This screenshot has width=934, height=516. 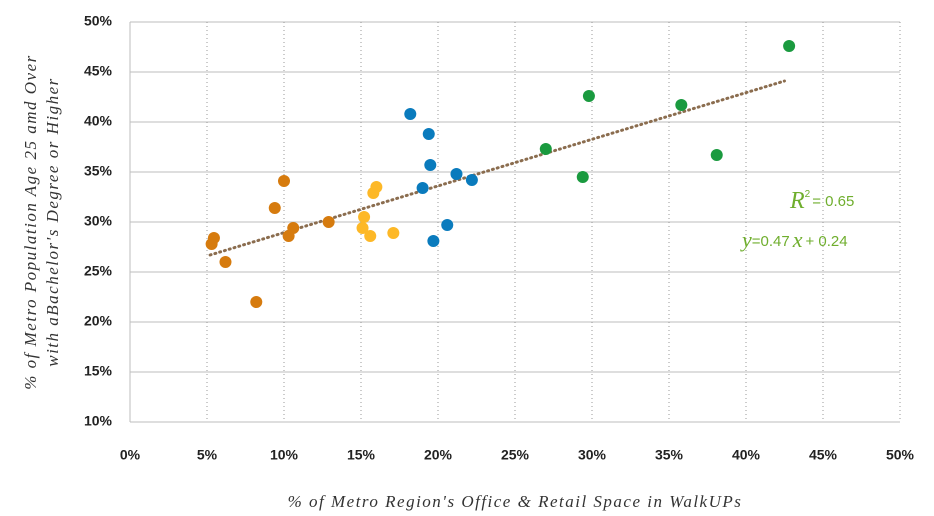 I want to click on r-symbol: R, so click(x=797, y=201).